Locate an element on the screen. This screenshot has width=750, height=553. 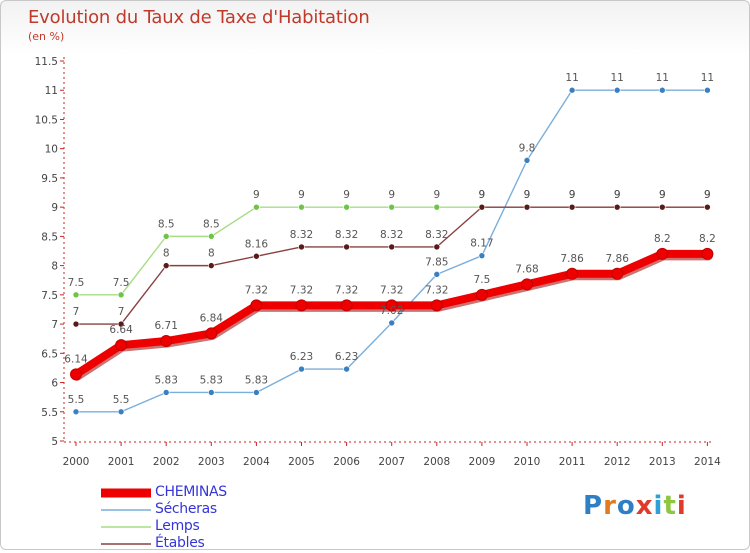
y-tick-label: 6.5 is located at coordinates (49, 354).